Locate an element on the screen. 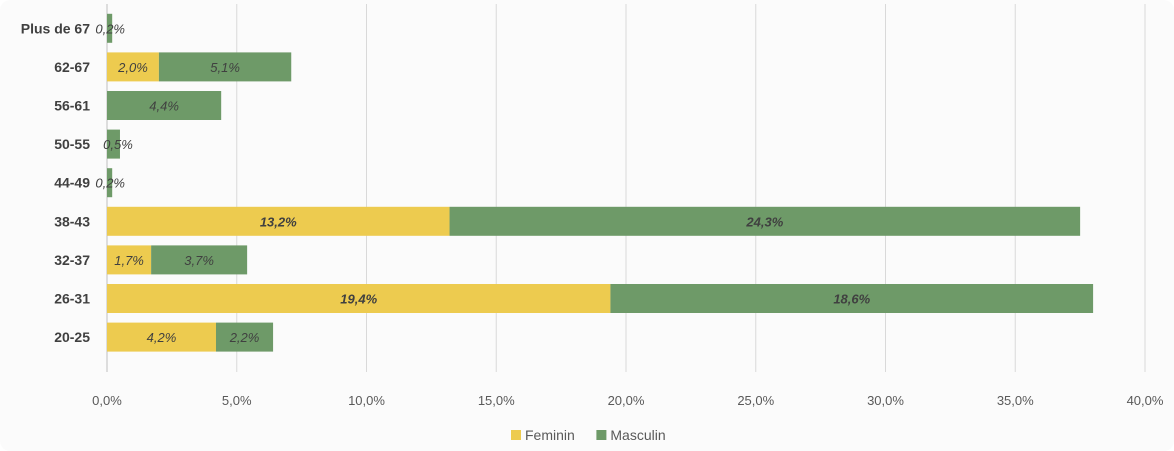  data-label: 1,7% is located at coordinates (129, 260).